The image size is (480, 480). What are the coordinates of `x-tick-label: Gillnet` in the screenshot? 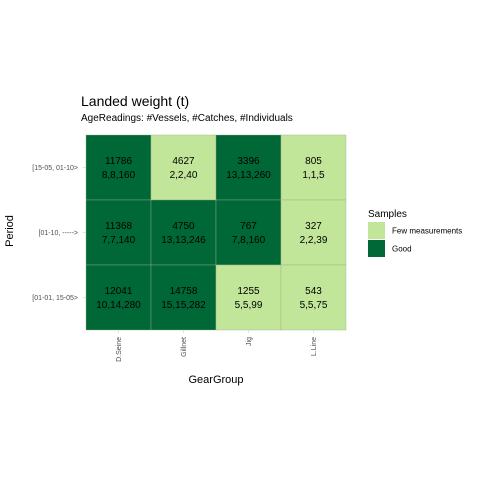 It's located at (184, 347).